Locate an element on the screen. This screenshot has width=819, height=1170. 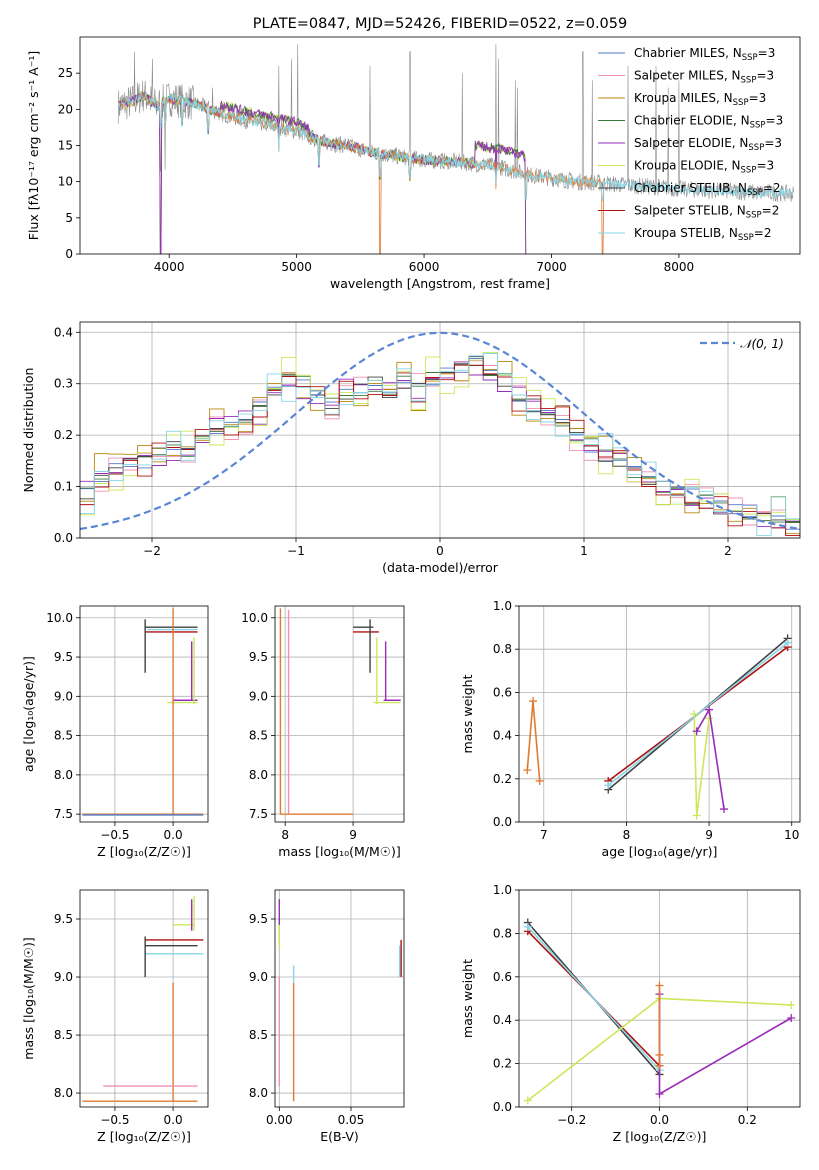
x-axis-label: Z [log₁₀(Z/Z☉)] is located at coordinates (144, 851).